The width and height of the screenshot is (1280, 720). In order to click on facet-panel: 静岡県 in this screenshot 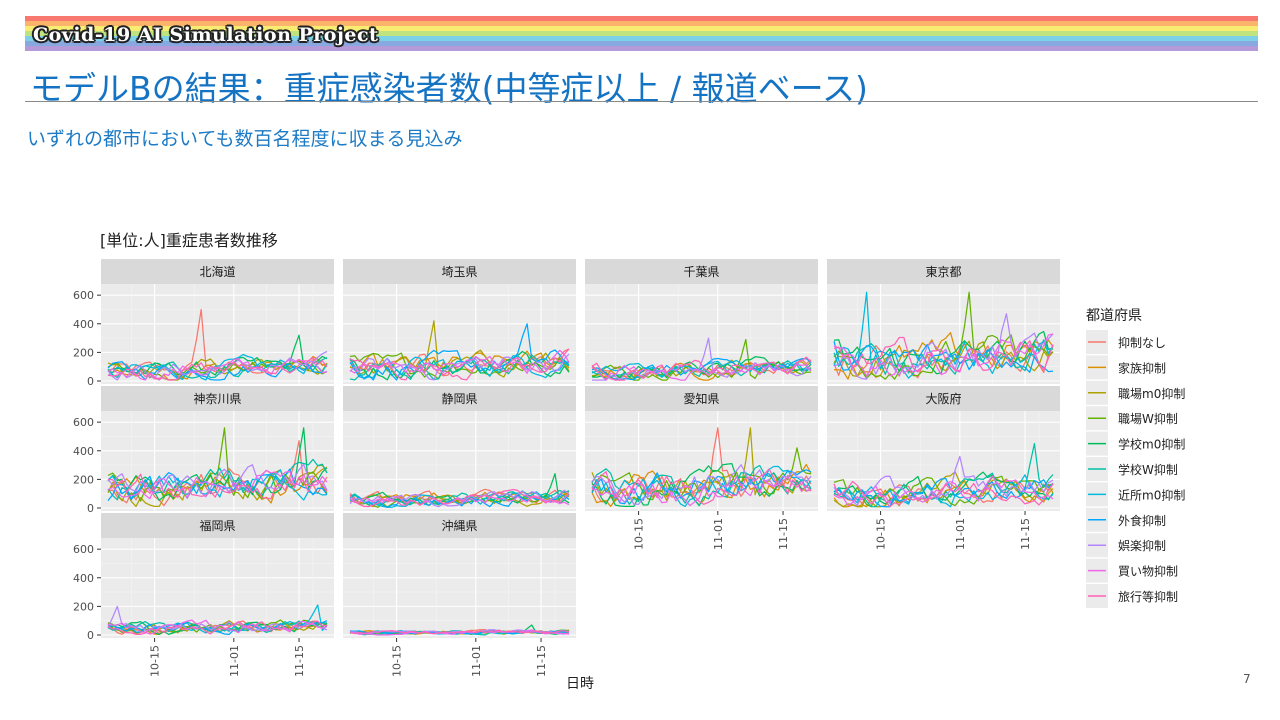, I will do `click(459, 448)`.